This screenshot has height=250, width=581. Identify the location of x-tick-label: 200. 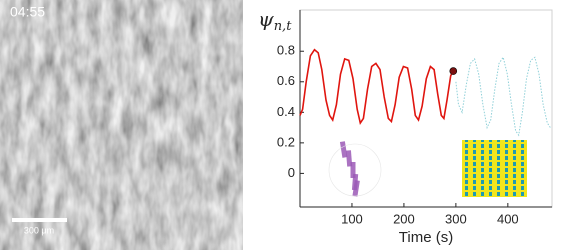
(404, 218).